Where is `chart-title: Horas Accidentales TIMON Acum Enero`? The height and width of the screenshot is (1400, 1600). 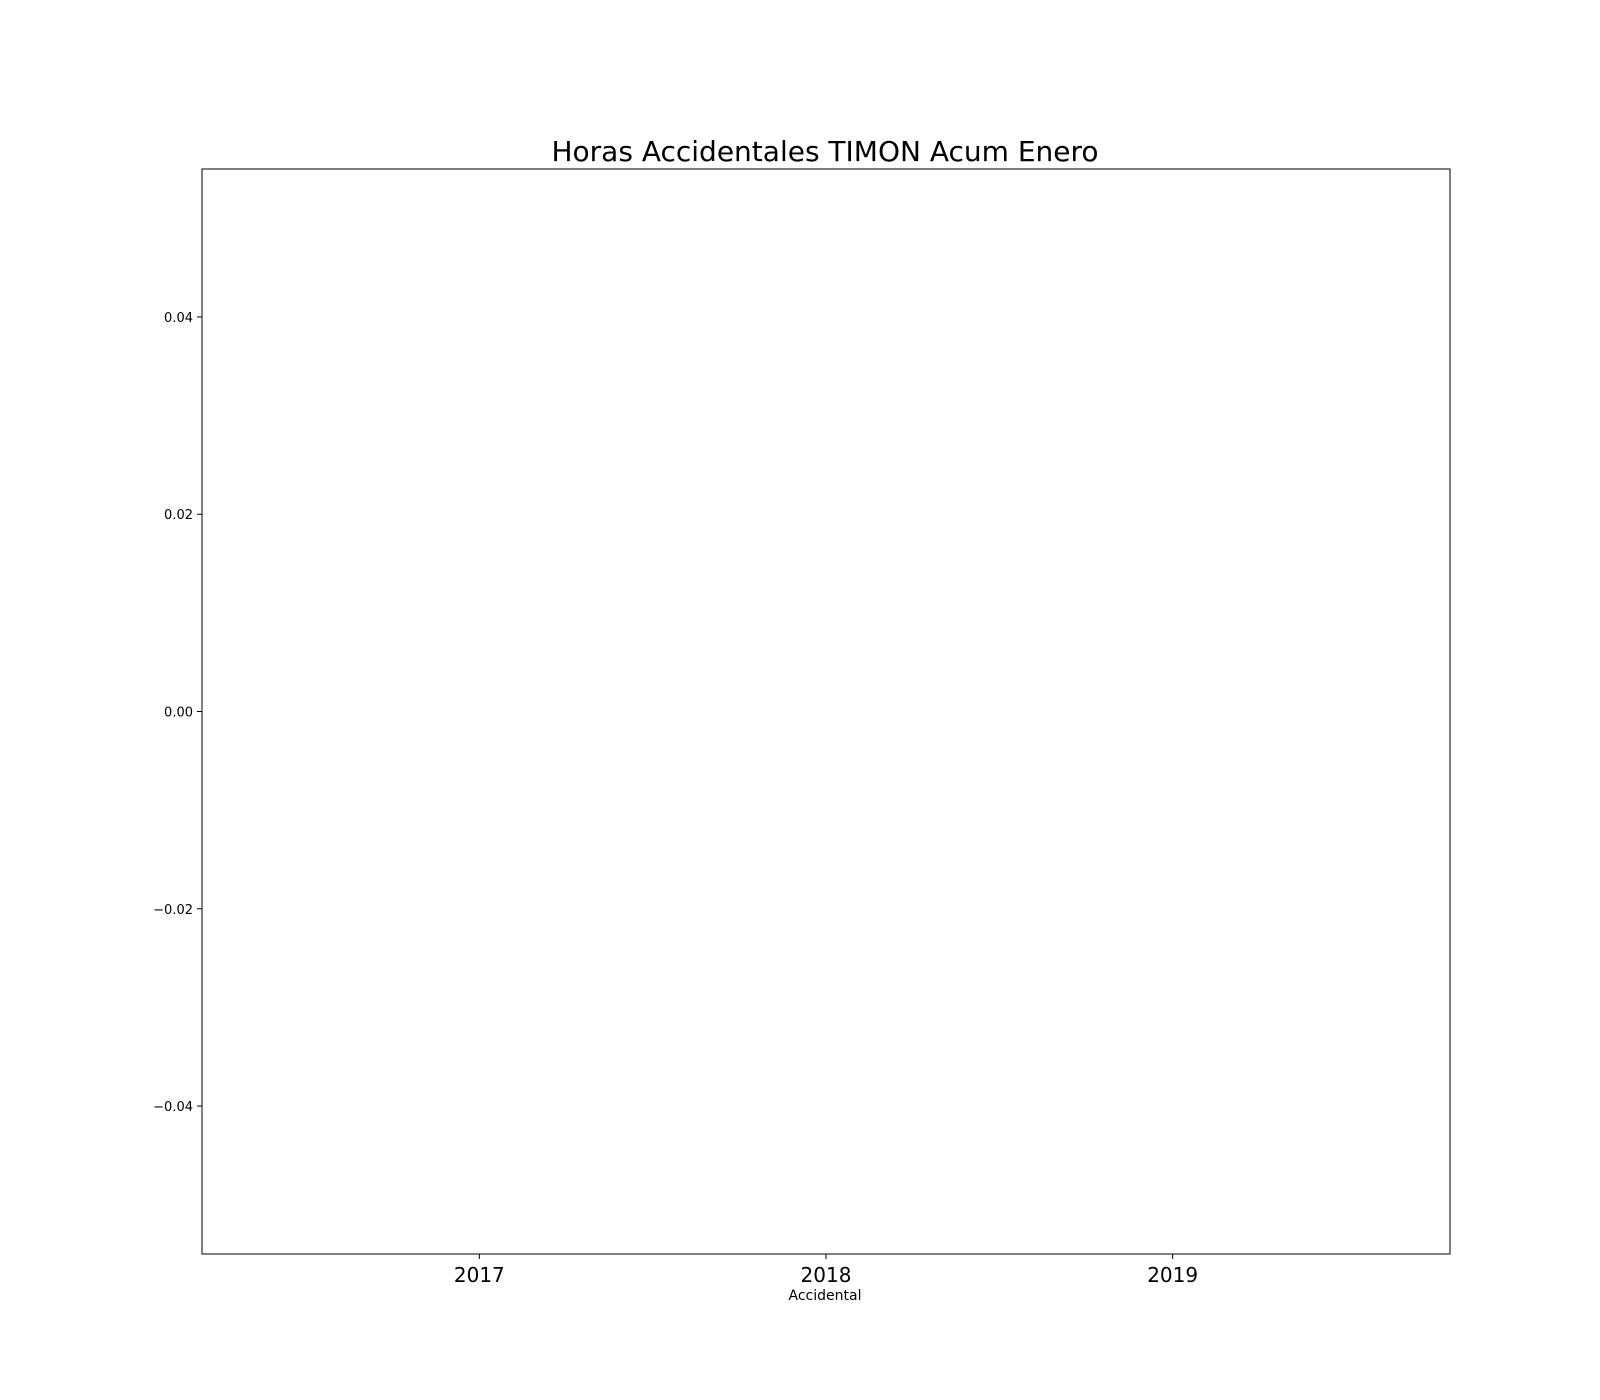 chart-title: Horas Accidentales TIMON Acum Enero is located at coordinates (824, 151).